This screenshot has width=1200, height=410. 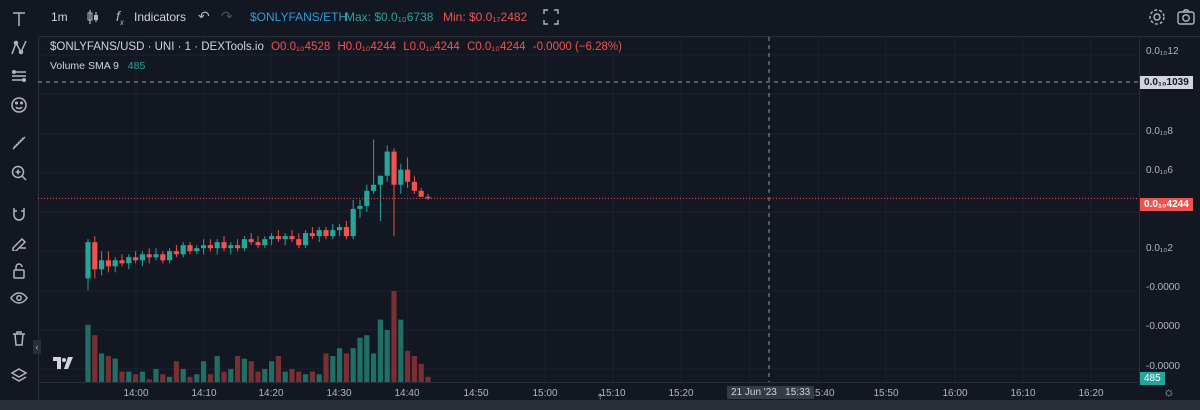 I want to click on left-toolbar, so click(x=19, y=200).